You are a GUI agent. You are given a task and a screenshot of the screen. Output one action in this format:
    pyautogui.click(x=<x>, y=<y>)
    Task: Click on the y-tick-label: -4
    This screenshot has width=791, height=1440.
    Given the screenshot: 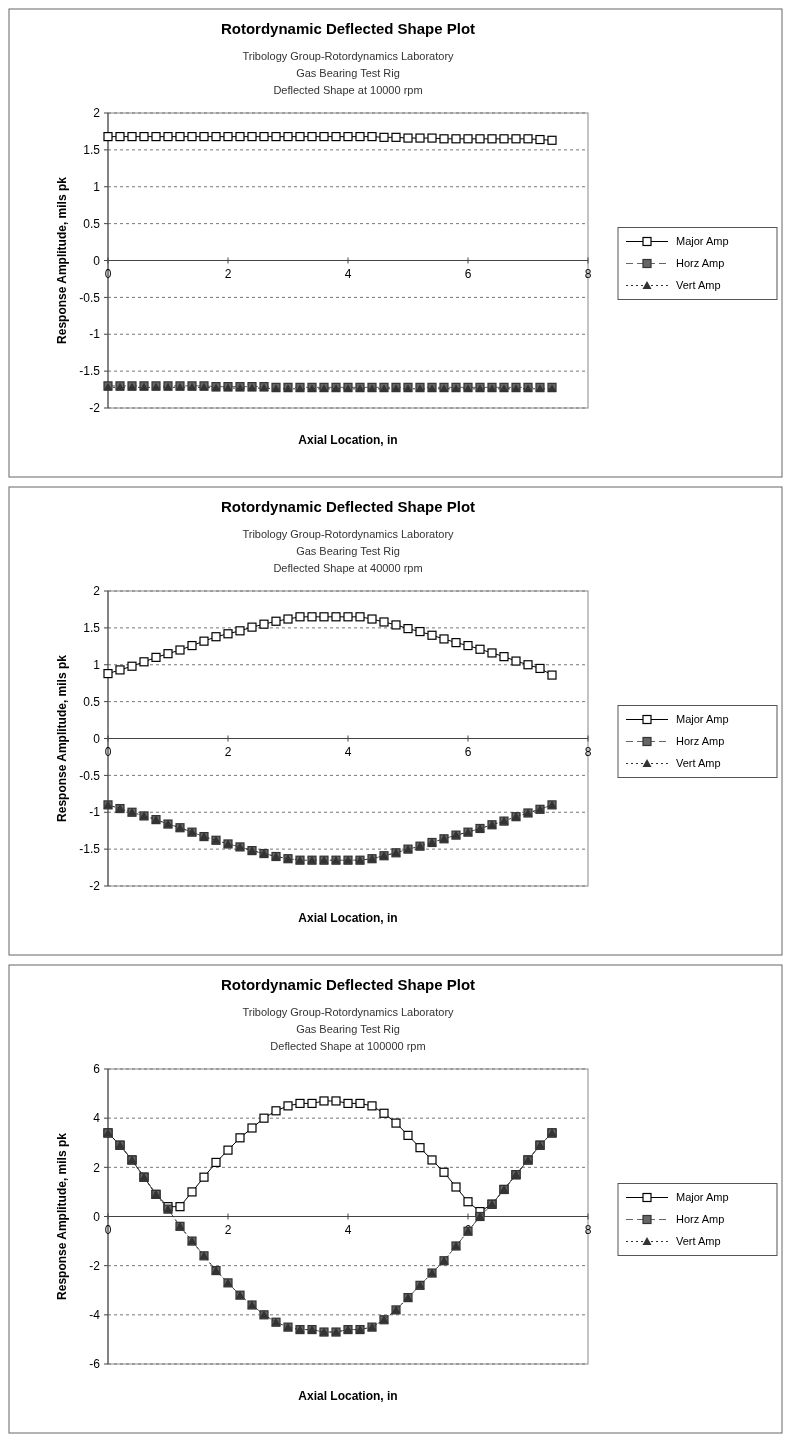 What is the action you would take?
    pyautogui.click(x=95, y=1315)
    